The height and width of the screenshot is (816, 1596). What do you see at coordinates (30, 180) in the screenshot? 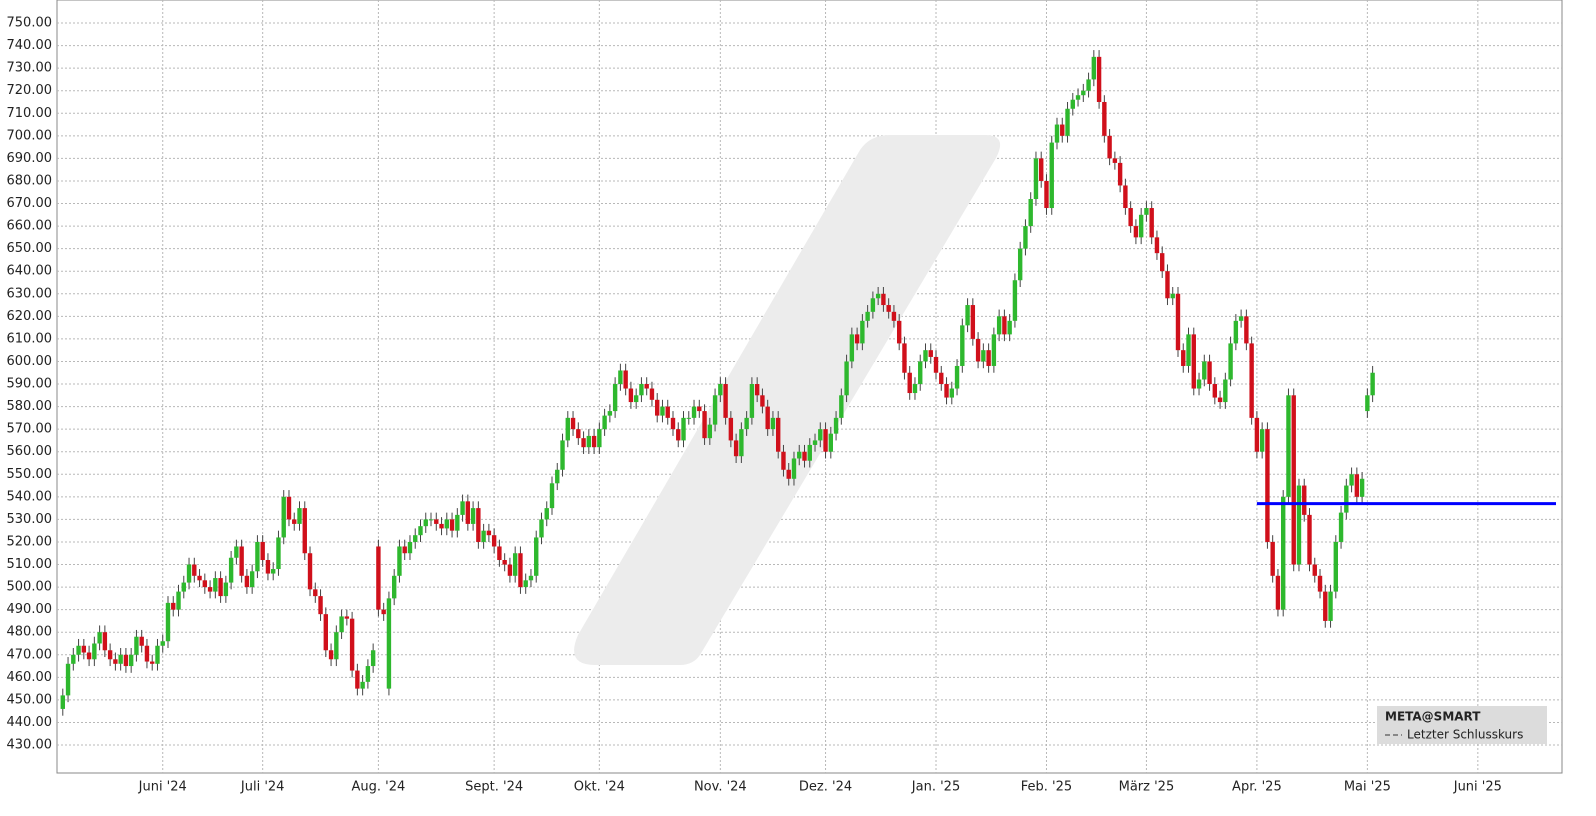
I see `y-tick-label: 680.00` at bounding box center [30, 180].